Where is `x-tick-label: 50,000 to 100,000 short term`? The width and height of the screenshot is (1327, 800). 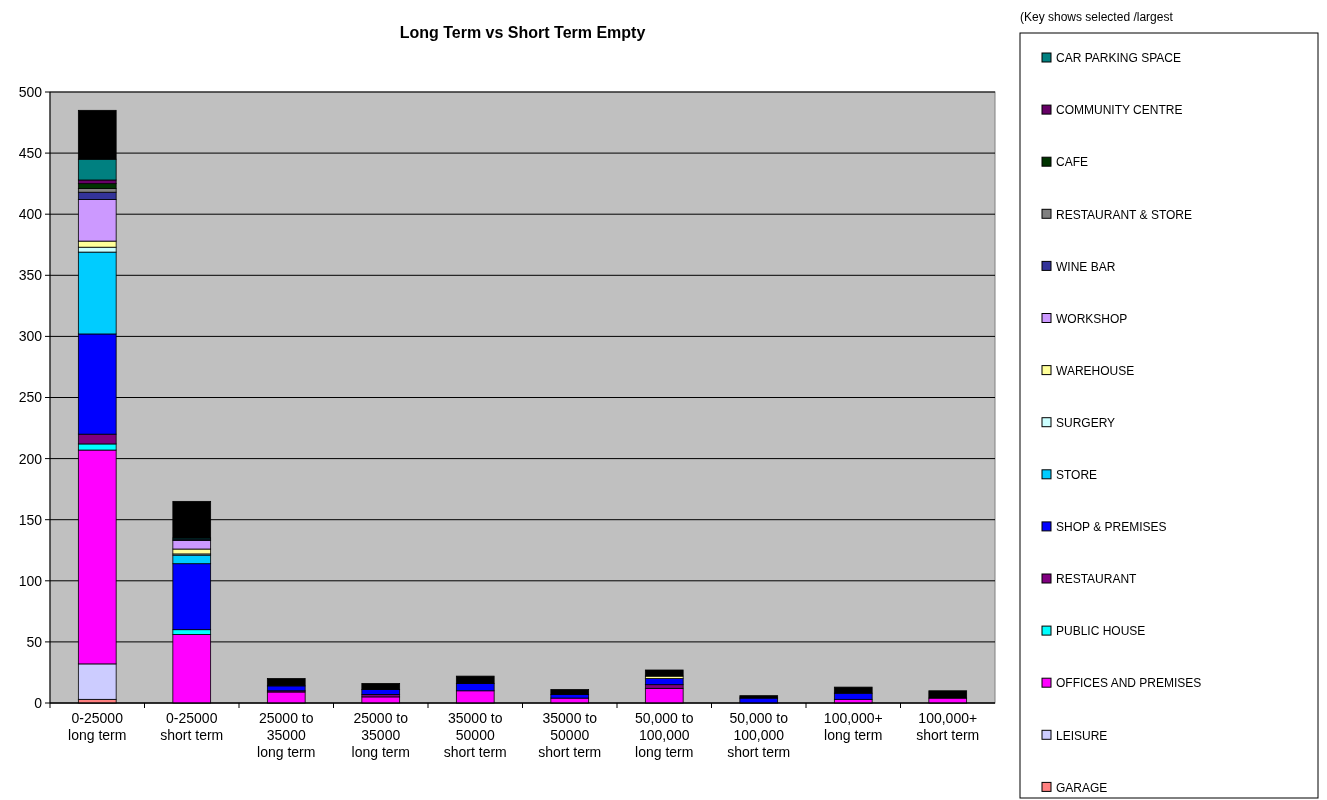
x-tick-label: 50,000 to 100,000 short term is located at coordinates (759, 735).